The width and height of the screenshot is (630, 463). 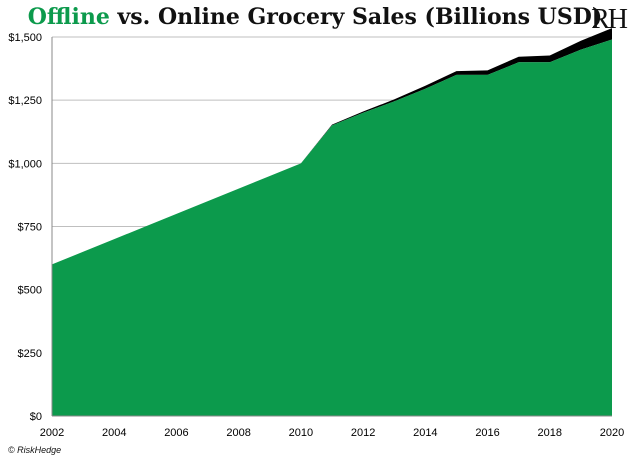 What do you see at coordinates (487, 433) in the screenshot?
I see `x-tick-label: 2016` at bounding box center [487, 433].